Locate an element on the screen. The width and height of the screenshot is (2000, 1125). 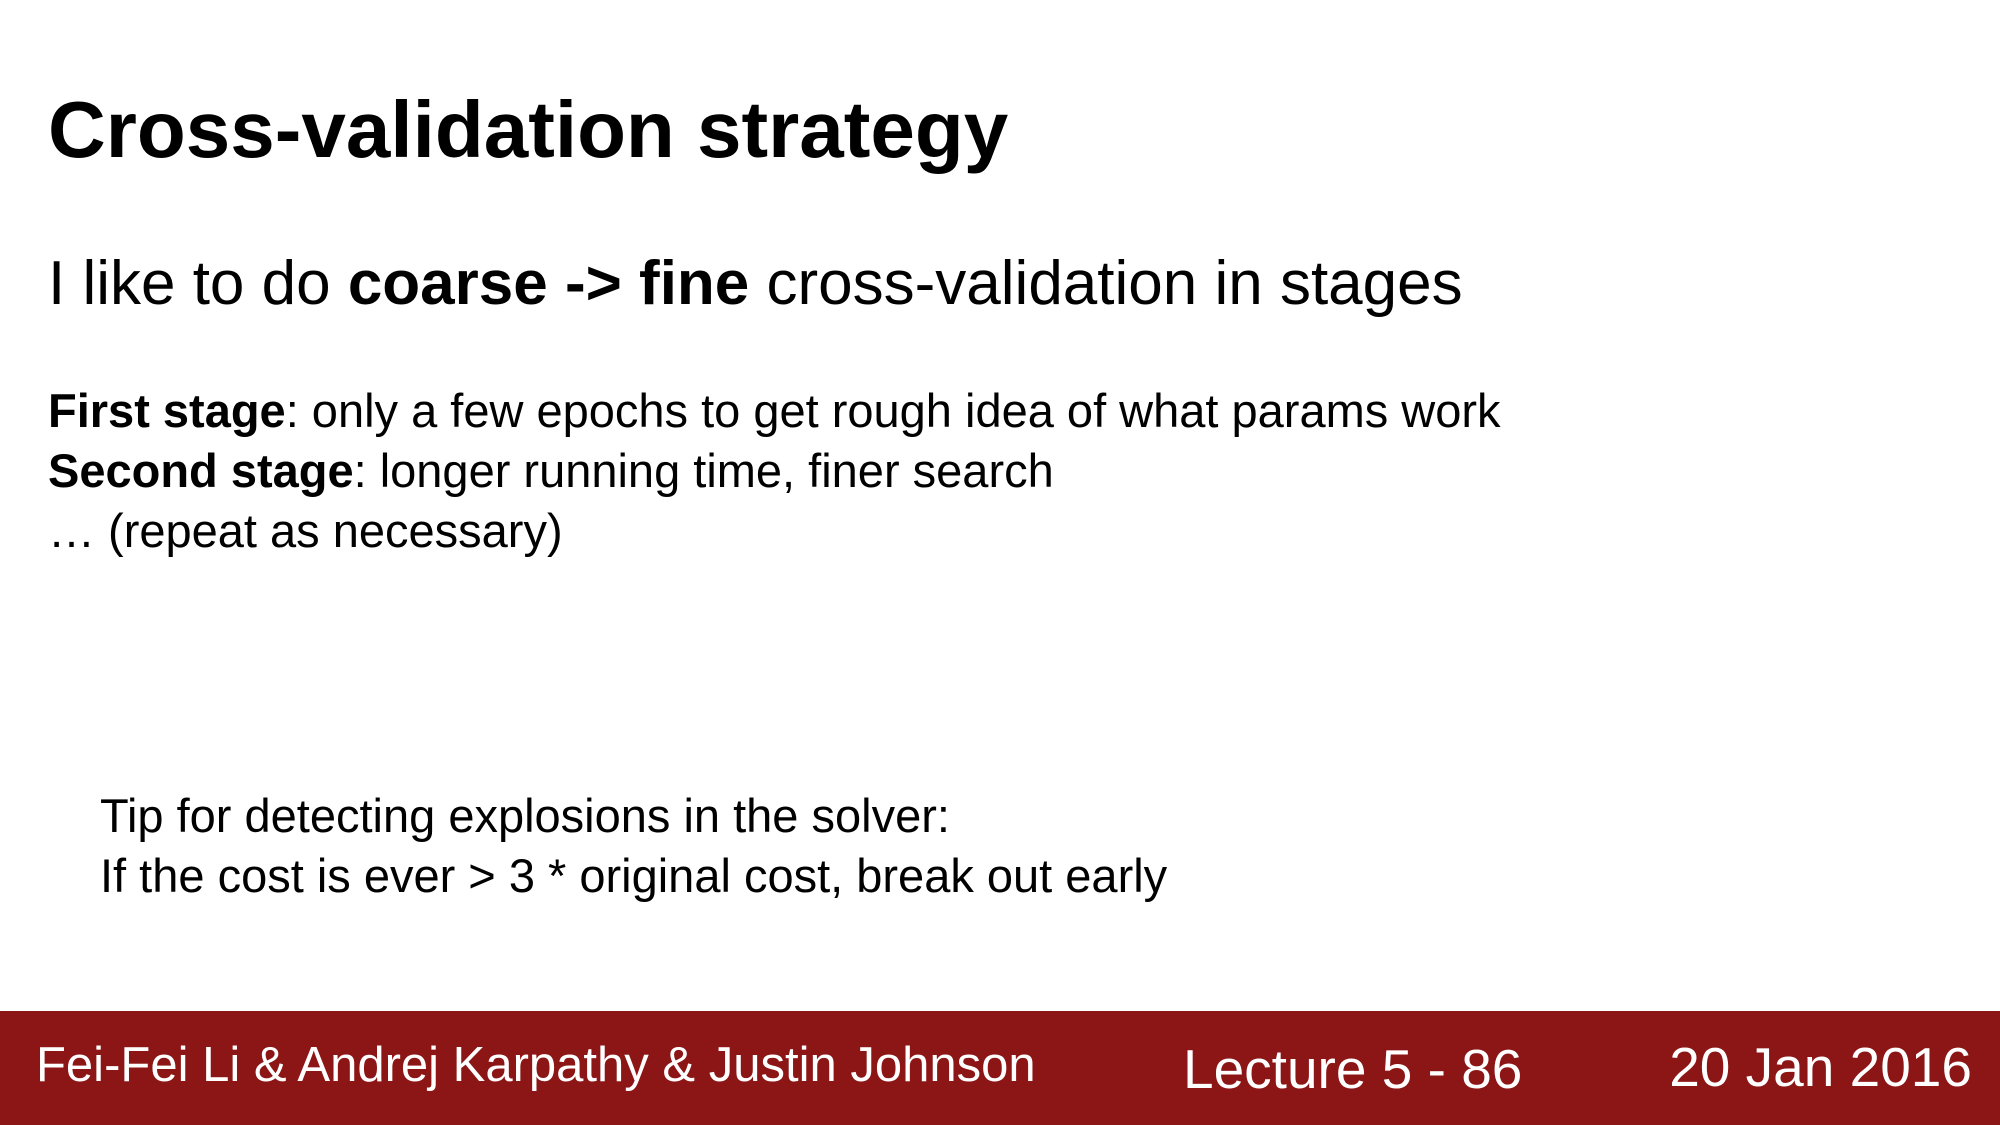
stage-text: : longer running time, finer search is located at coordinates (703, 470).